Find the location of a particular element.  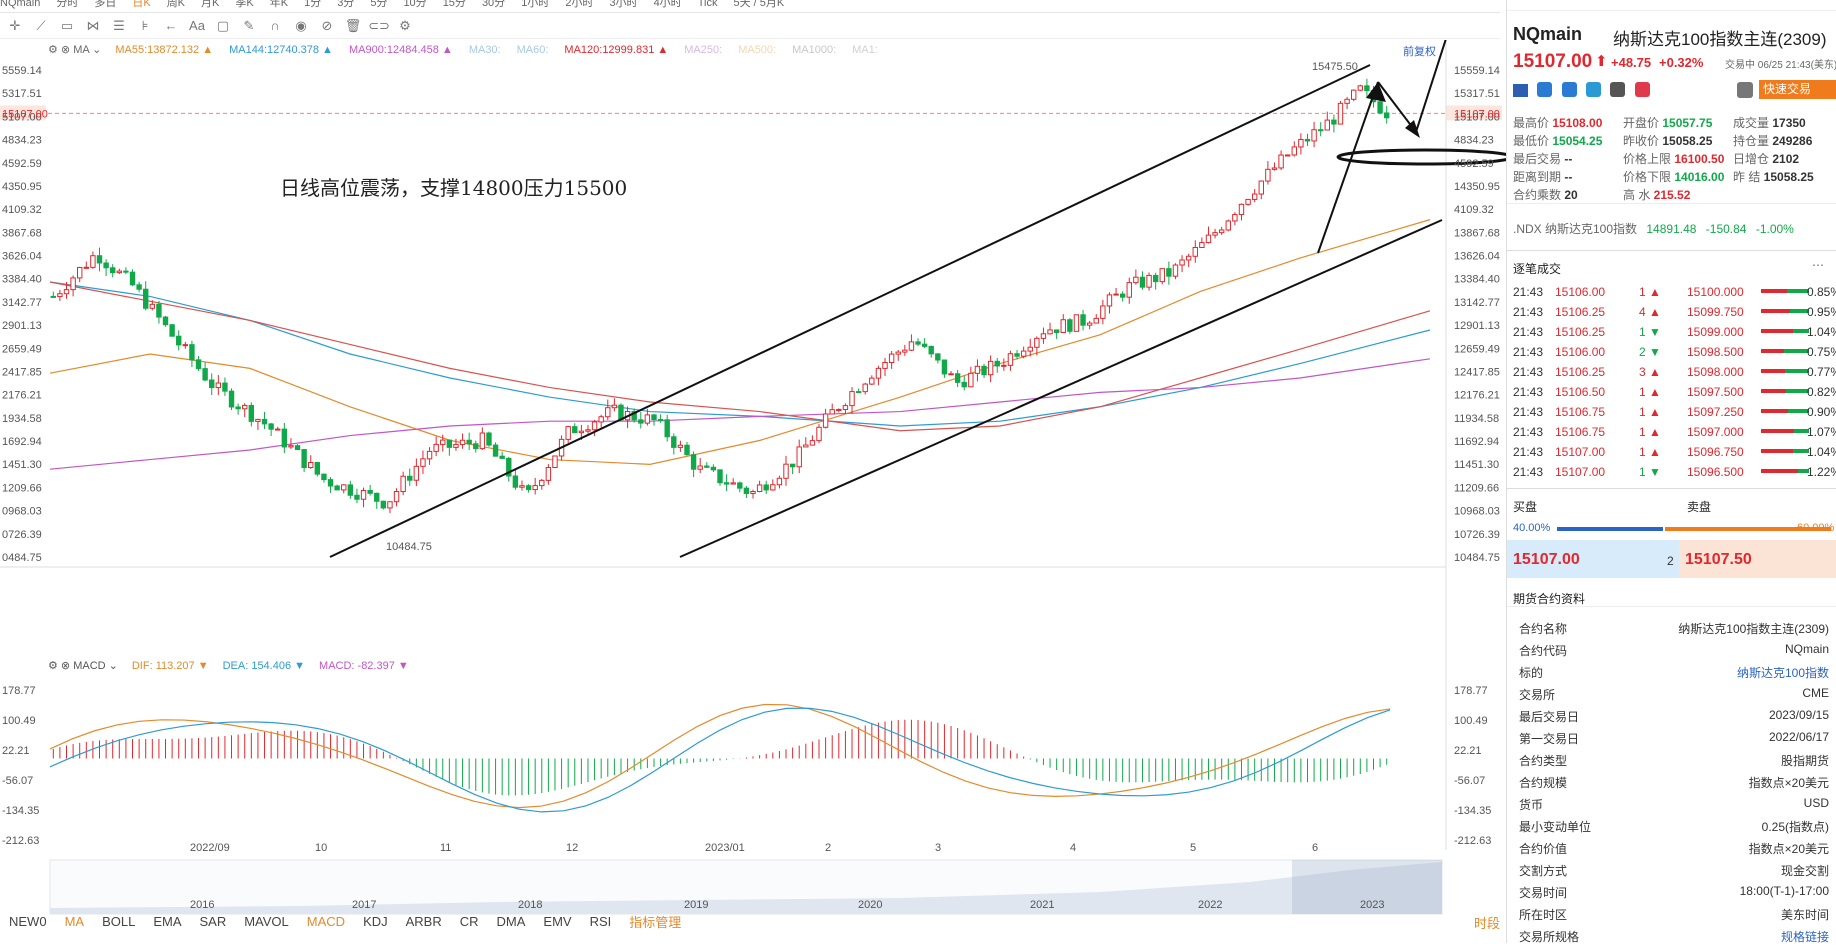

price-axis-label: 14350.95 is located at coordinates (1477, 187).